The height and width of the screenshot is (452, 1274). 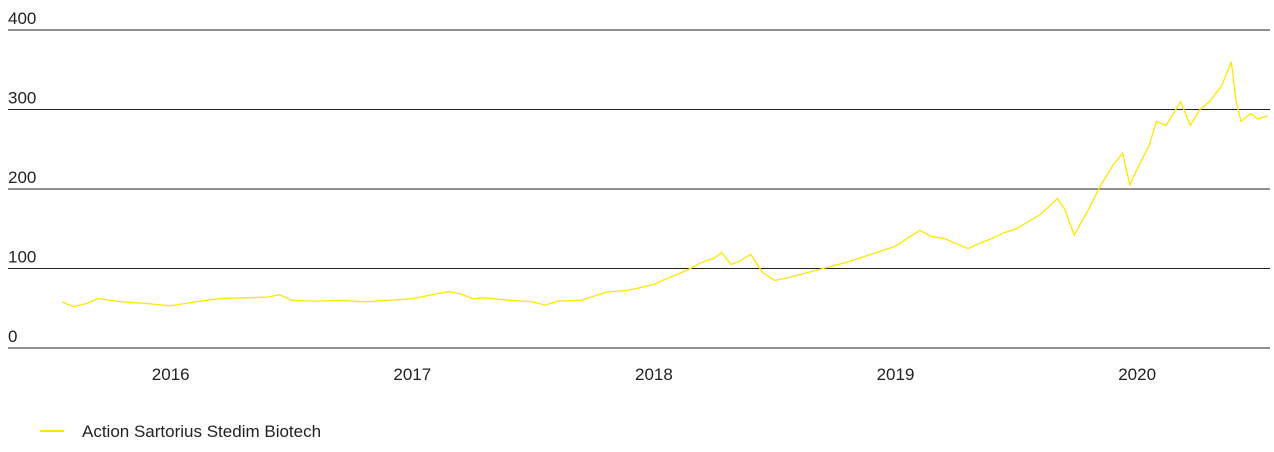 What do you see at coordinates (1137, 374) in the screenshot?
I see `x-tick-label: 2020` at bounding box center [1137, 374].